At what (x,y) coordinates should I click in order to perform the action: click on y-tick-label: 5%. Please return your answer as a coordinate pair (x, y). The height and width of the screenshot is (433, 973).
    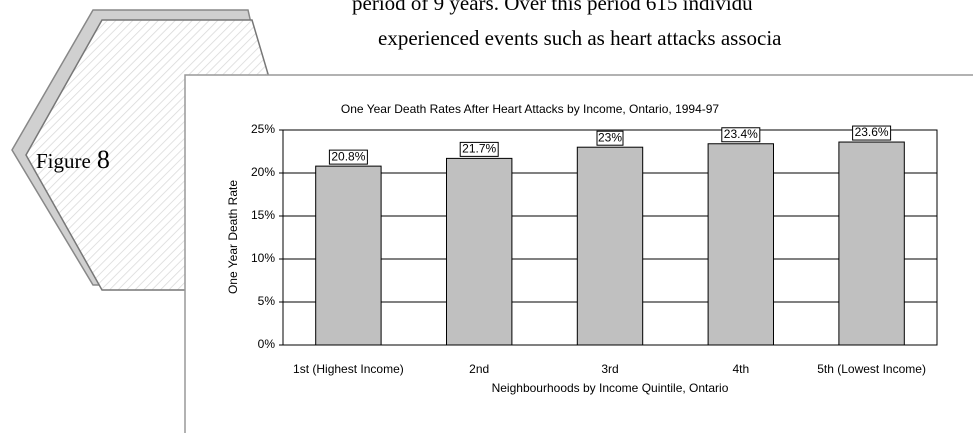
    Looking at the image, I should click on (267, 301).